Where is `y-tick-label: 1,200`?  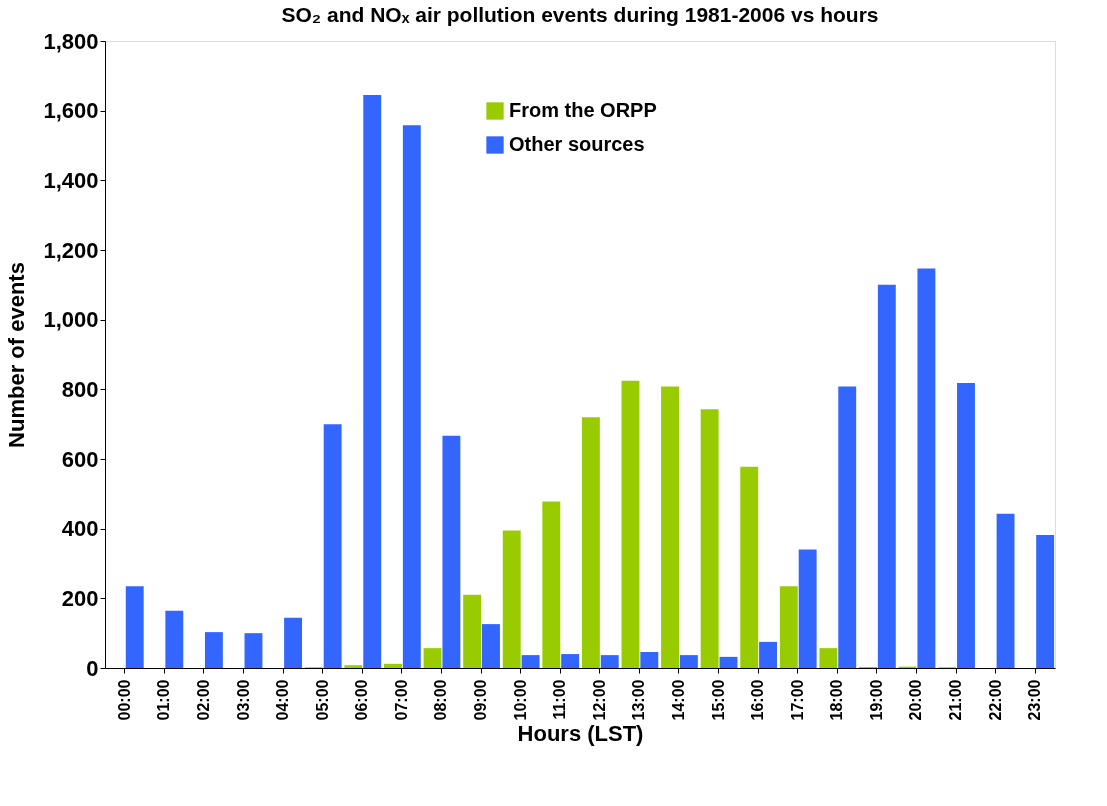
y-tick-label: 1,200 is located at coordinates (71, 250).